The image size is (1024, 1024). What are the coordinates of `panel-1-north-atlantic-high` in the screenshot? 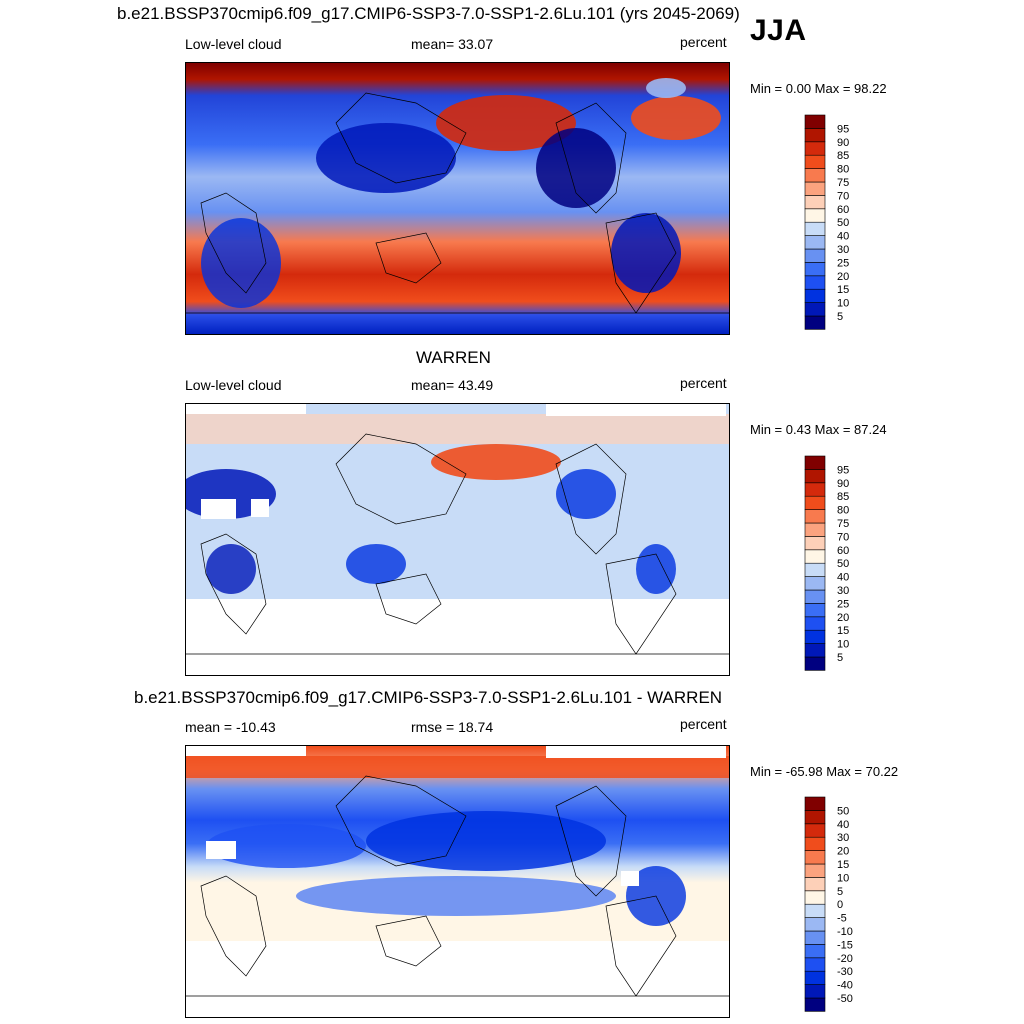 It's located at (676, 118).